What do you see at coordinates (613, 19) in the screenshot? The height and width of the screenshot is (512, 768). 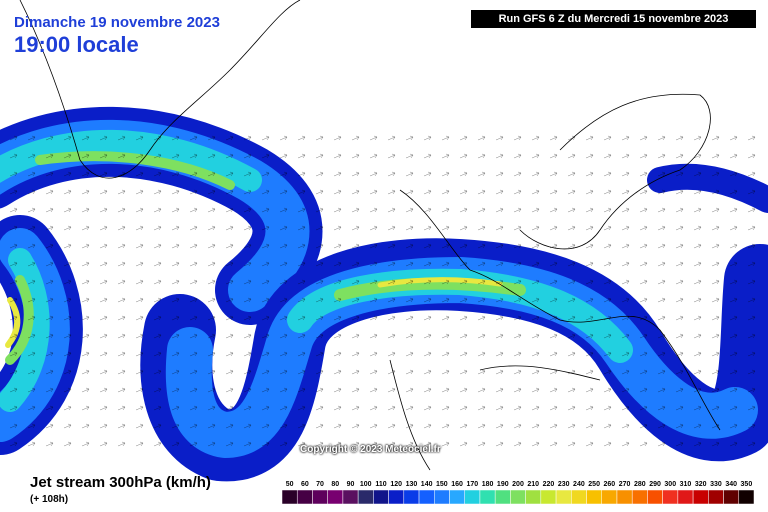 I see `run-info: Run GFS 6 Z du Mercredi 15 novembre 2023` at bounding box center [613, 19].